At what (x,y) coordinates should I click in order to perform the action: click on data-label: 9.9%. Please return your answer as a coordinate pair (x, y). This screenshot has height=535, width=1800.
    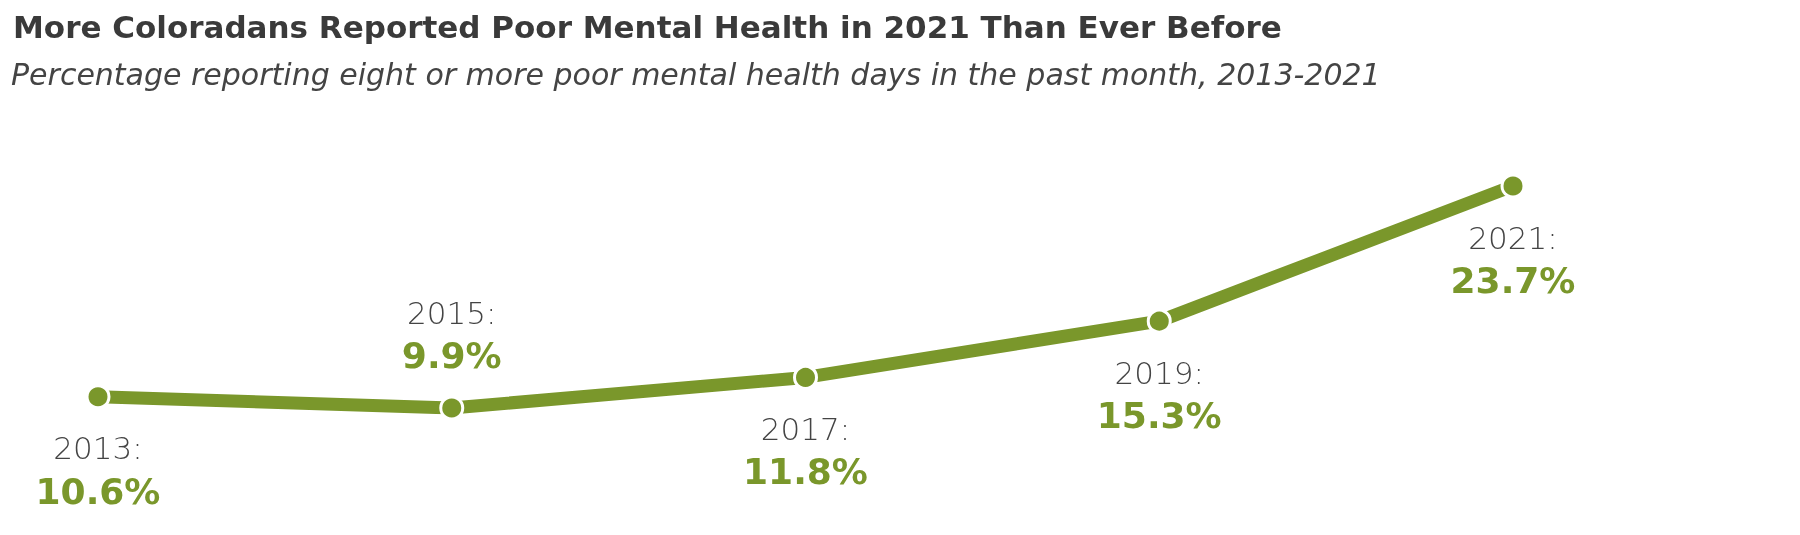
    Looking at the image, I should click on (451, 355).